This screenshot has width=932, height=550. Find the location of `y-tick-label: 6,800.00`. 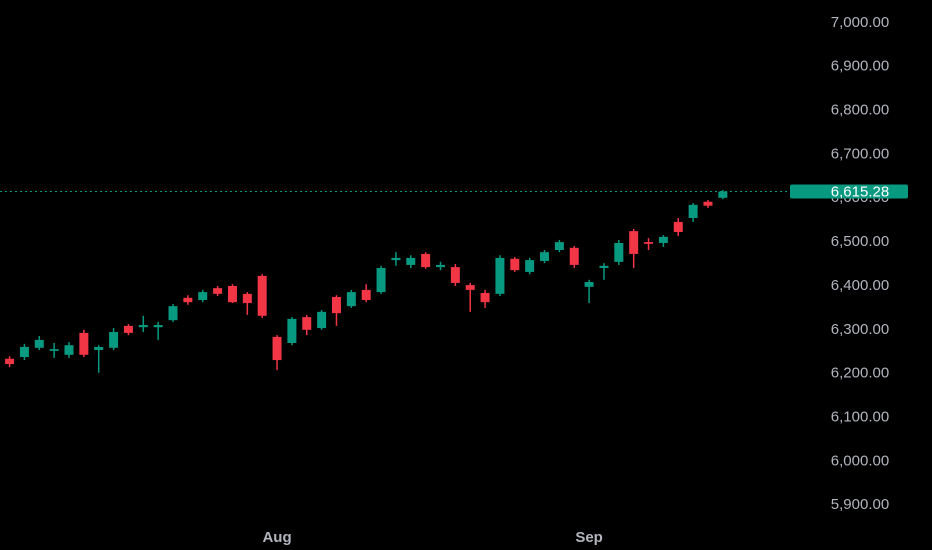

y-tick-label: 6,800.00 is located at coordinates (860, 109).